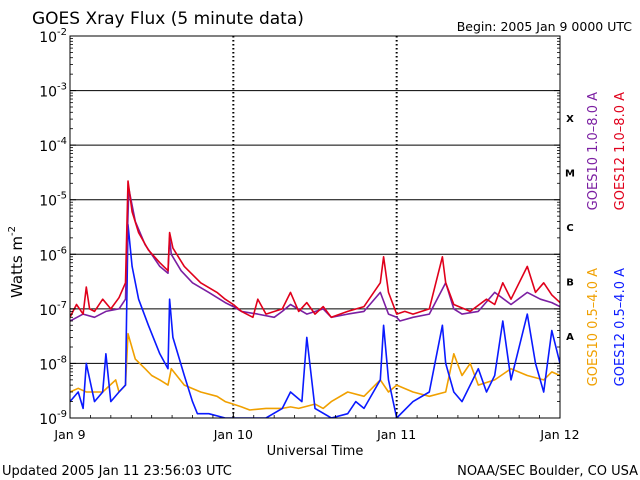 Image resolution: width=640 pixels, height=480 pixels. Describe the element at coordinates (570, 119) in the screenshot. I see `flare-class-label: X` at that location.